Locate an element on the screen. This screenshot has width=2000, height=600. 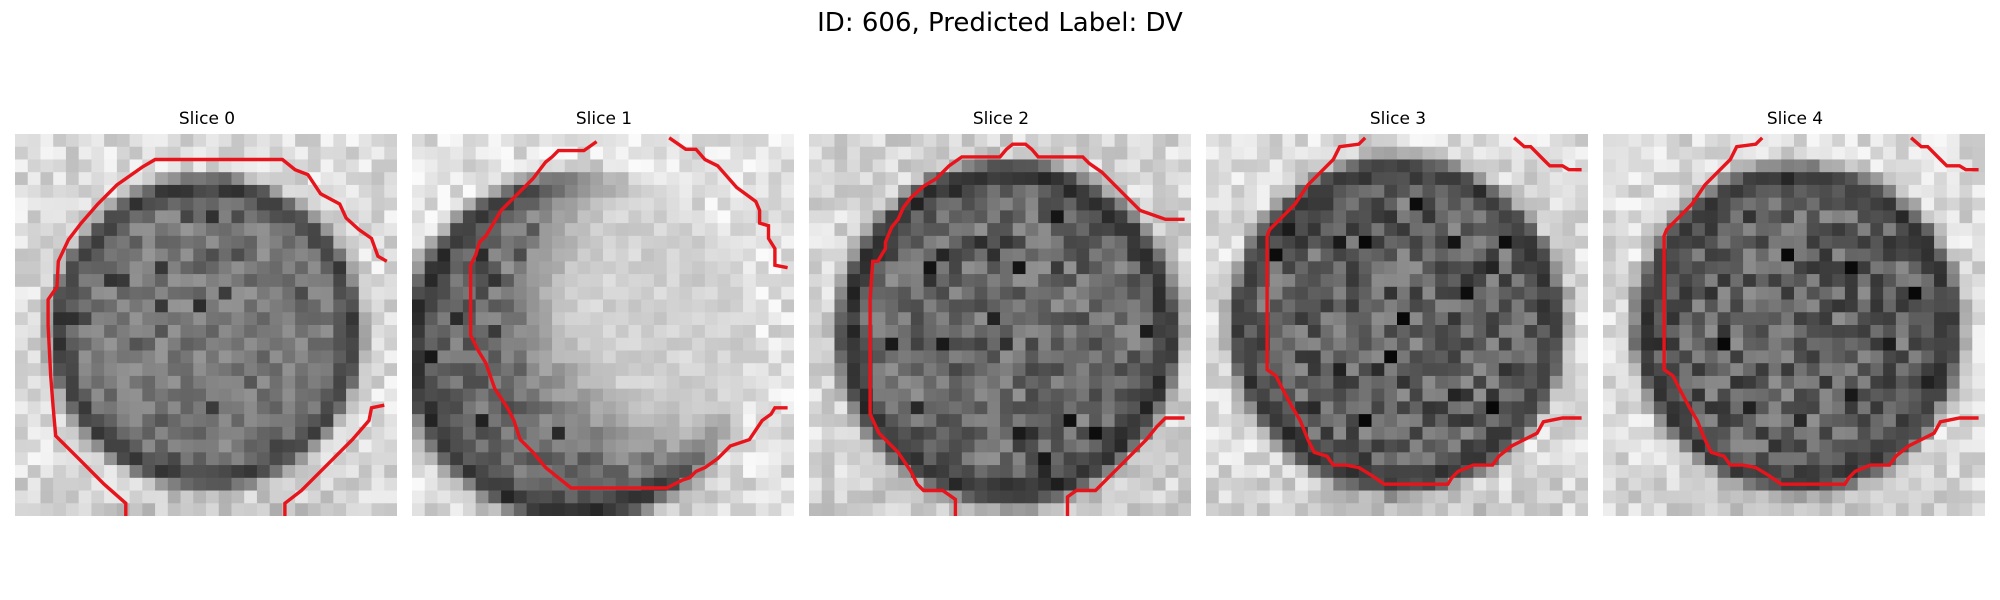
slice-panel: Slice 0 is located at coordinates (207, 312).